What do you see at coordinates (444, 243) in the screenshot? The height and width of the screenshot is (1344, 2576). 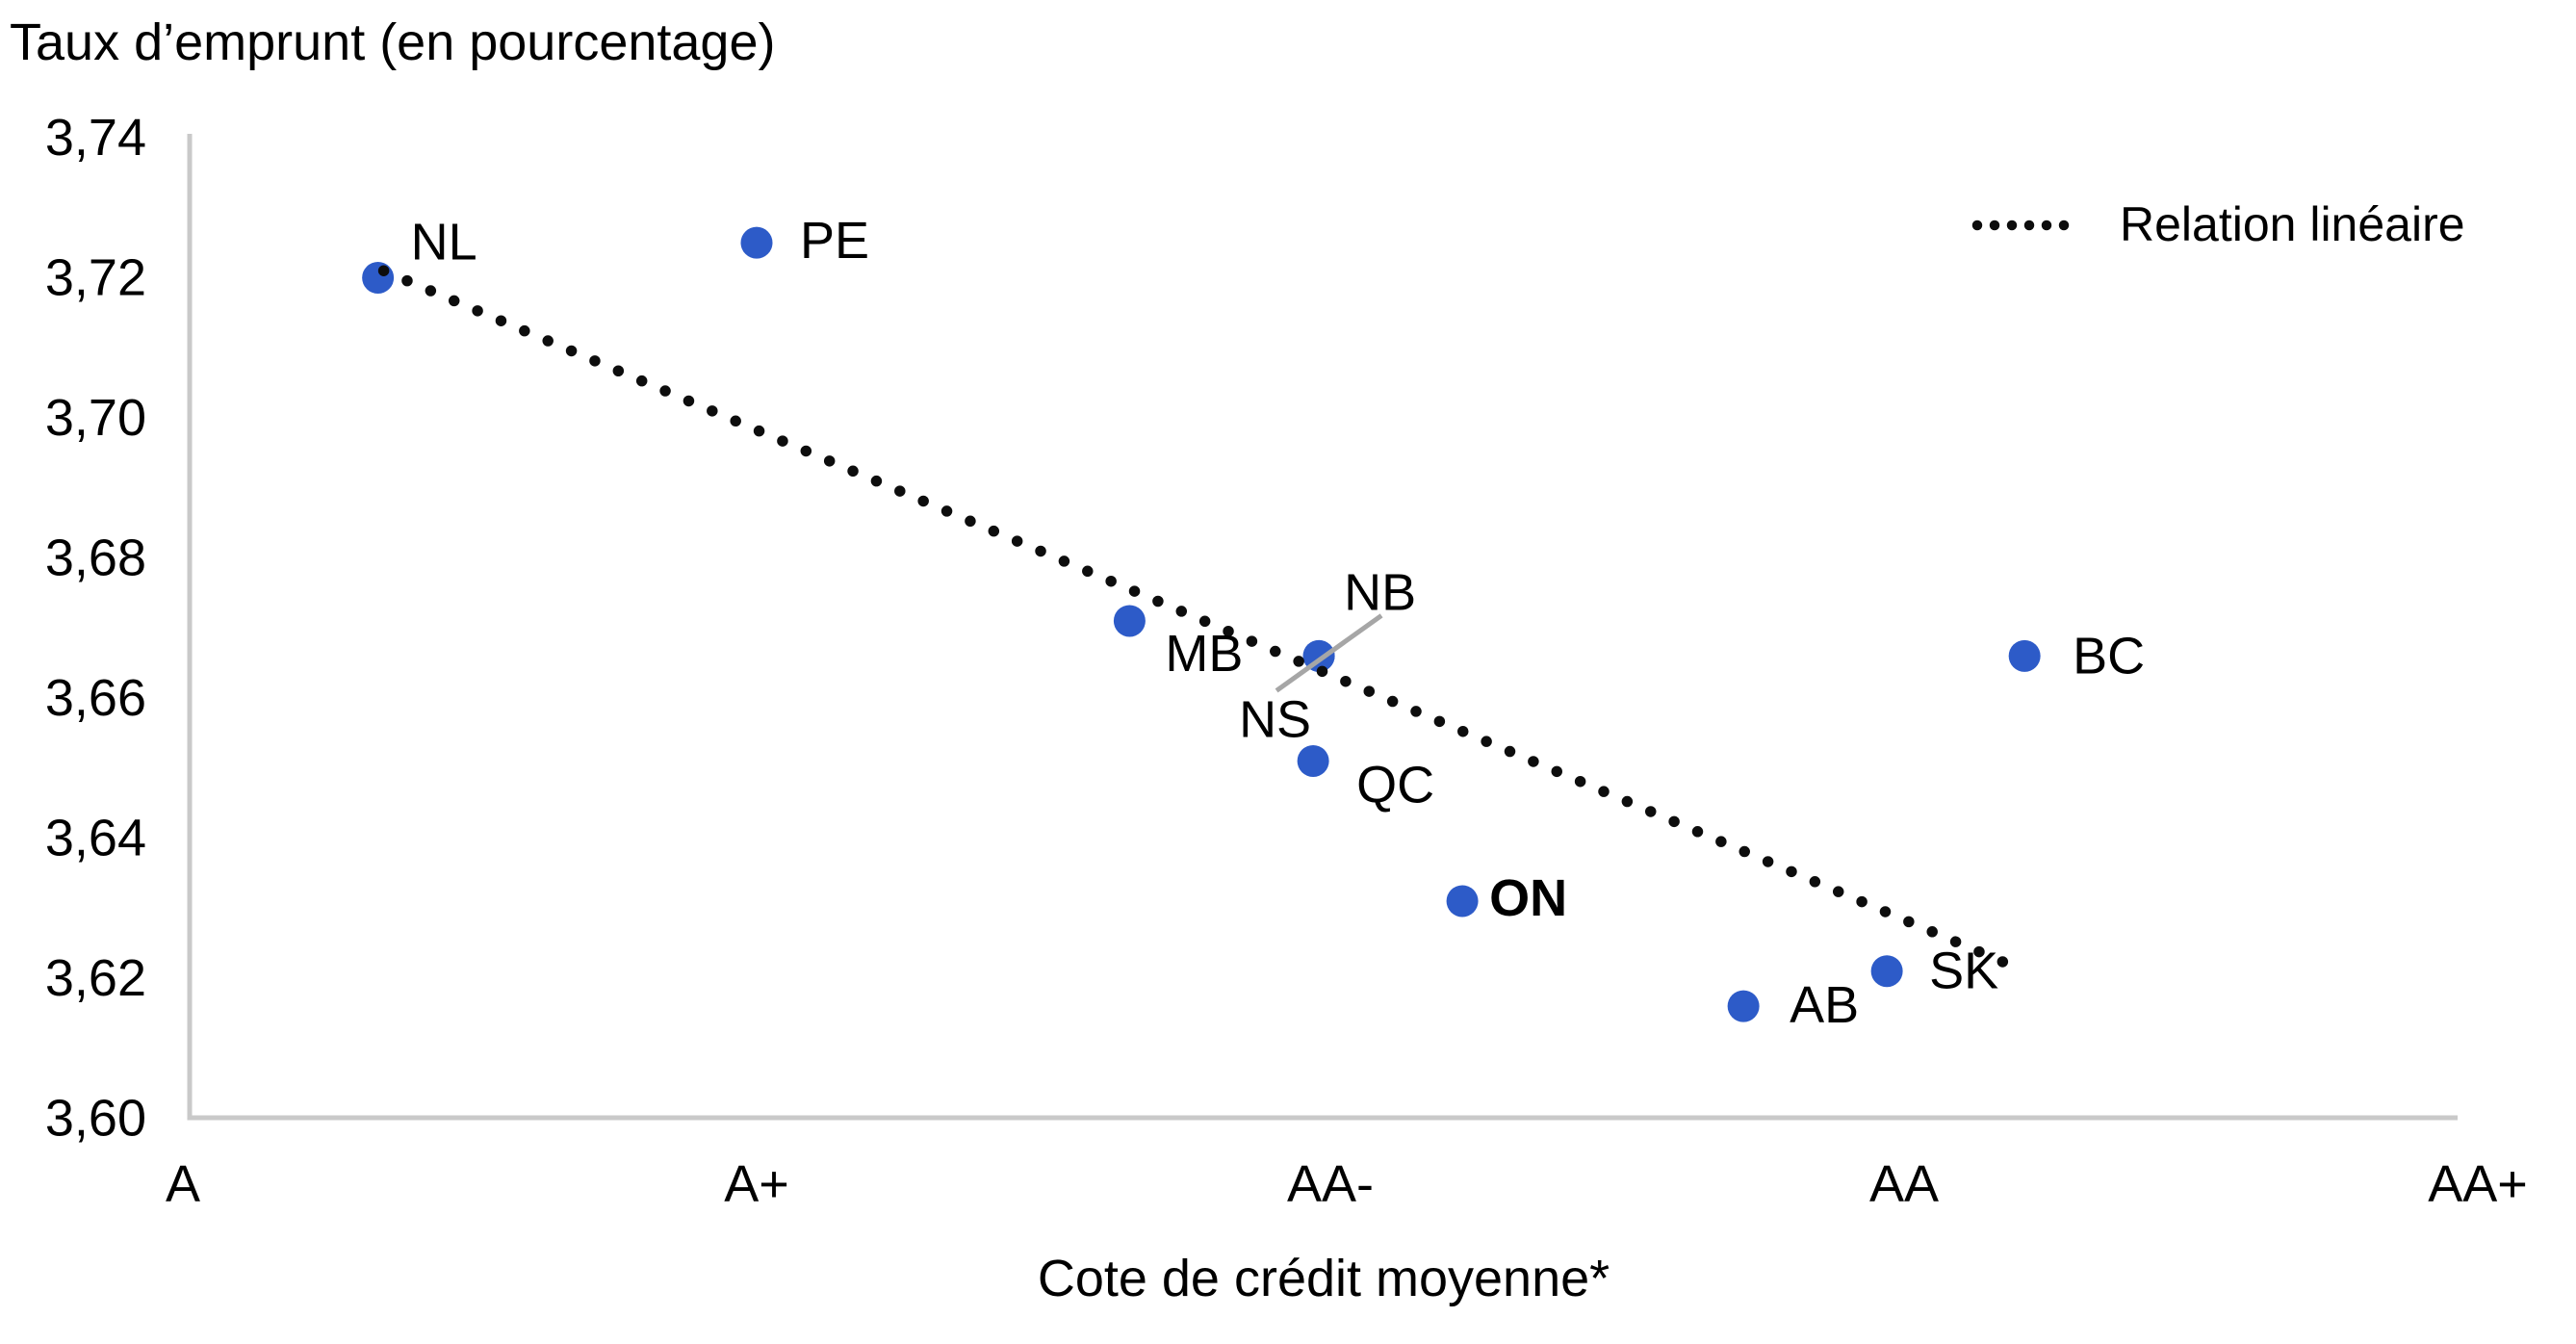 I see `point-label-nl: NL` at bounding box center [444, 243].